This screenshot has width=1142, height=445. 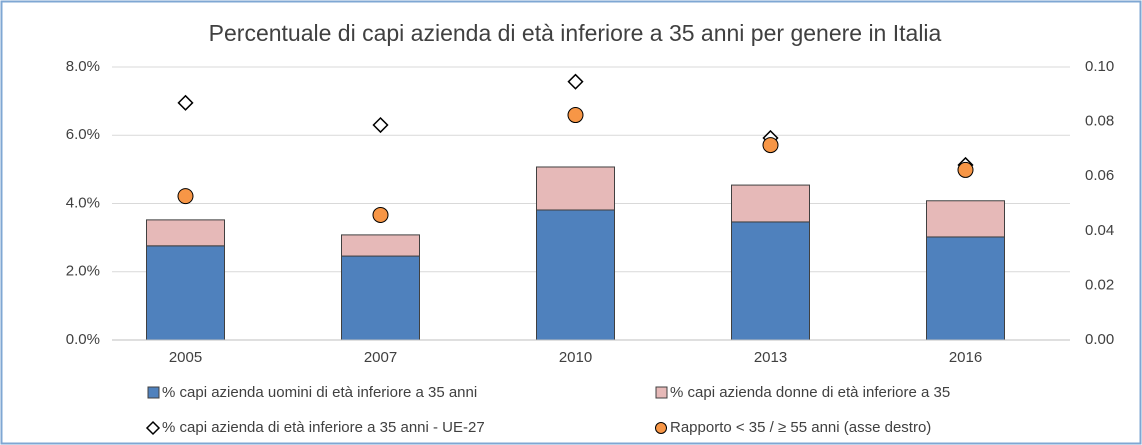 What do you see at coordinates (1099, 121) in the screenshot?
I see `y2-tick-label: 0.08` at bounding box center [1099, 121].